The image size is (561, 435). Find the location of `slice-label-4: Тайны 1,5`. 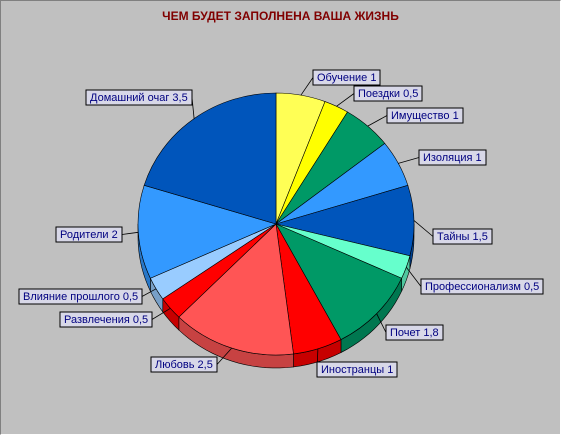

slice-label-4: Тайны 1,5 is located at coordinates (462, 237).